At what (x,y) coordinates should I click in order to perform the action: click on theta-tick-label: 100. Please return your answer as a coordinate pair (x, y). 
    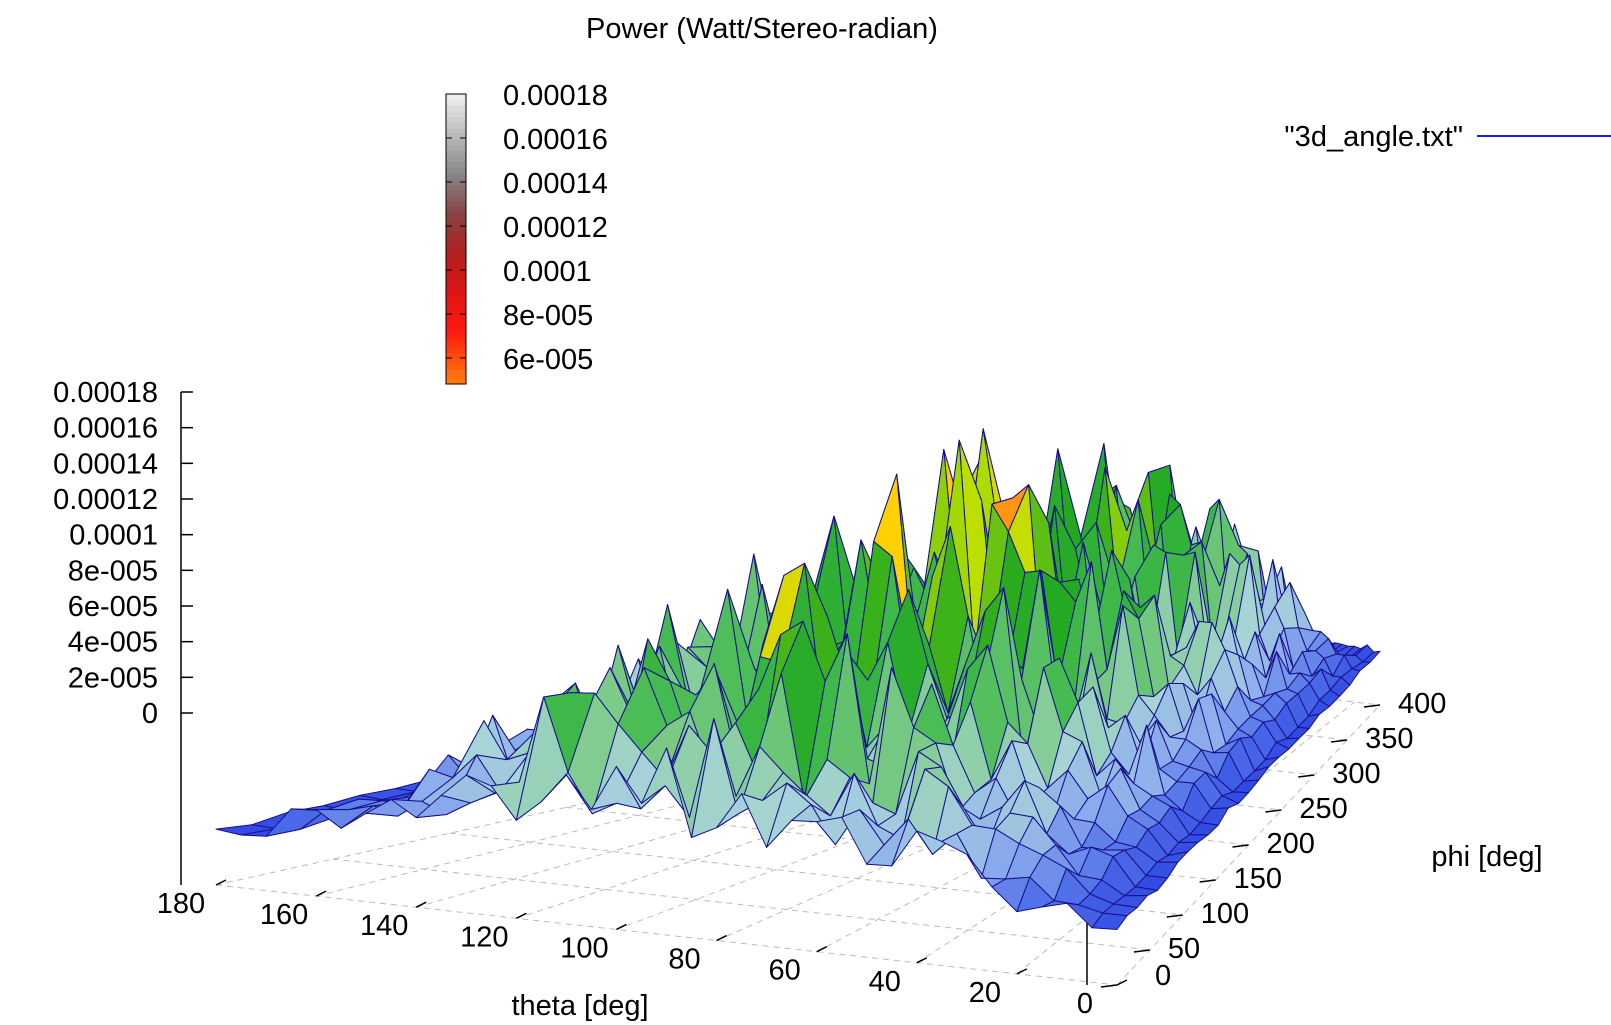
    Looking at the image, I should click on (584, 948).